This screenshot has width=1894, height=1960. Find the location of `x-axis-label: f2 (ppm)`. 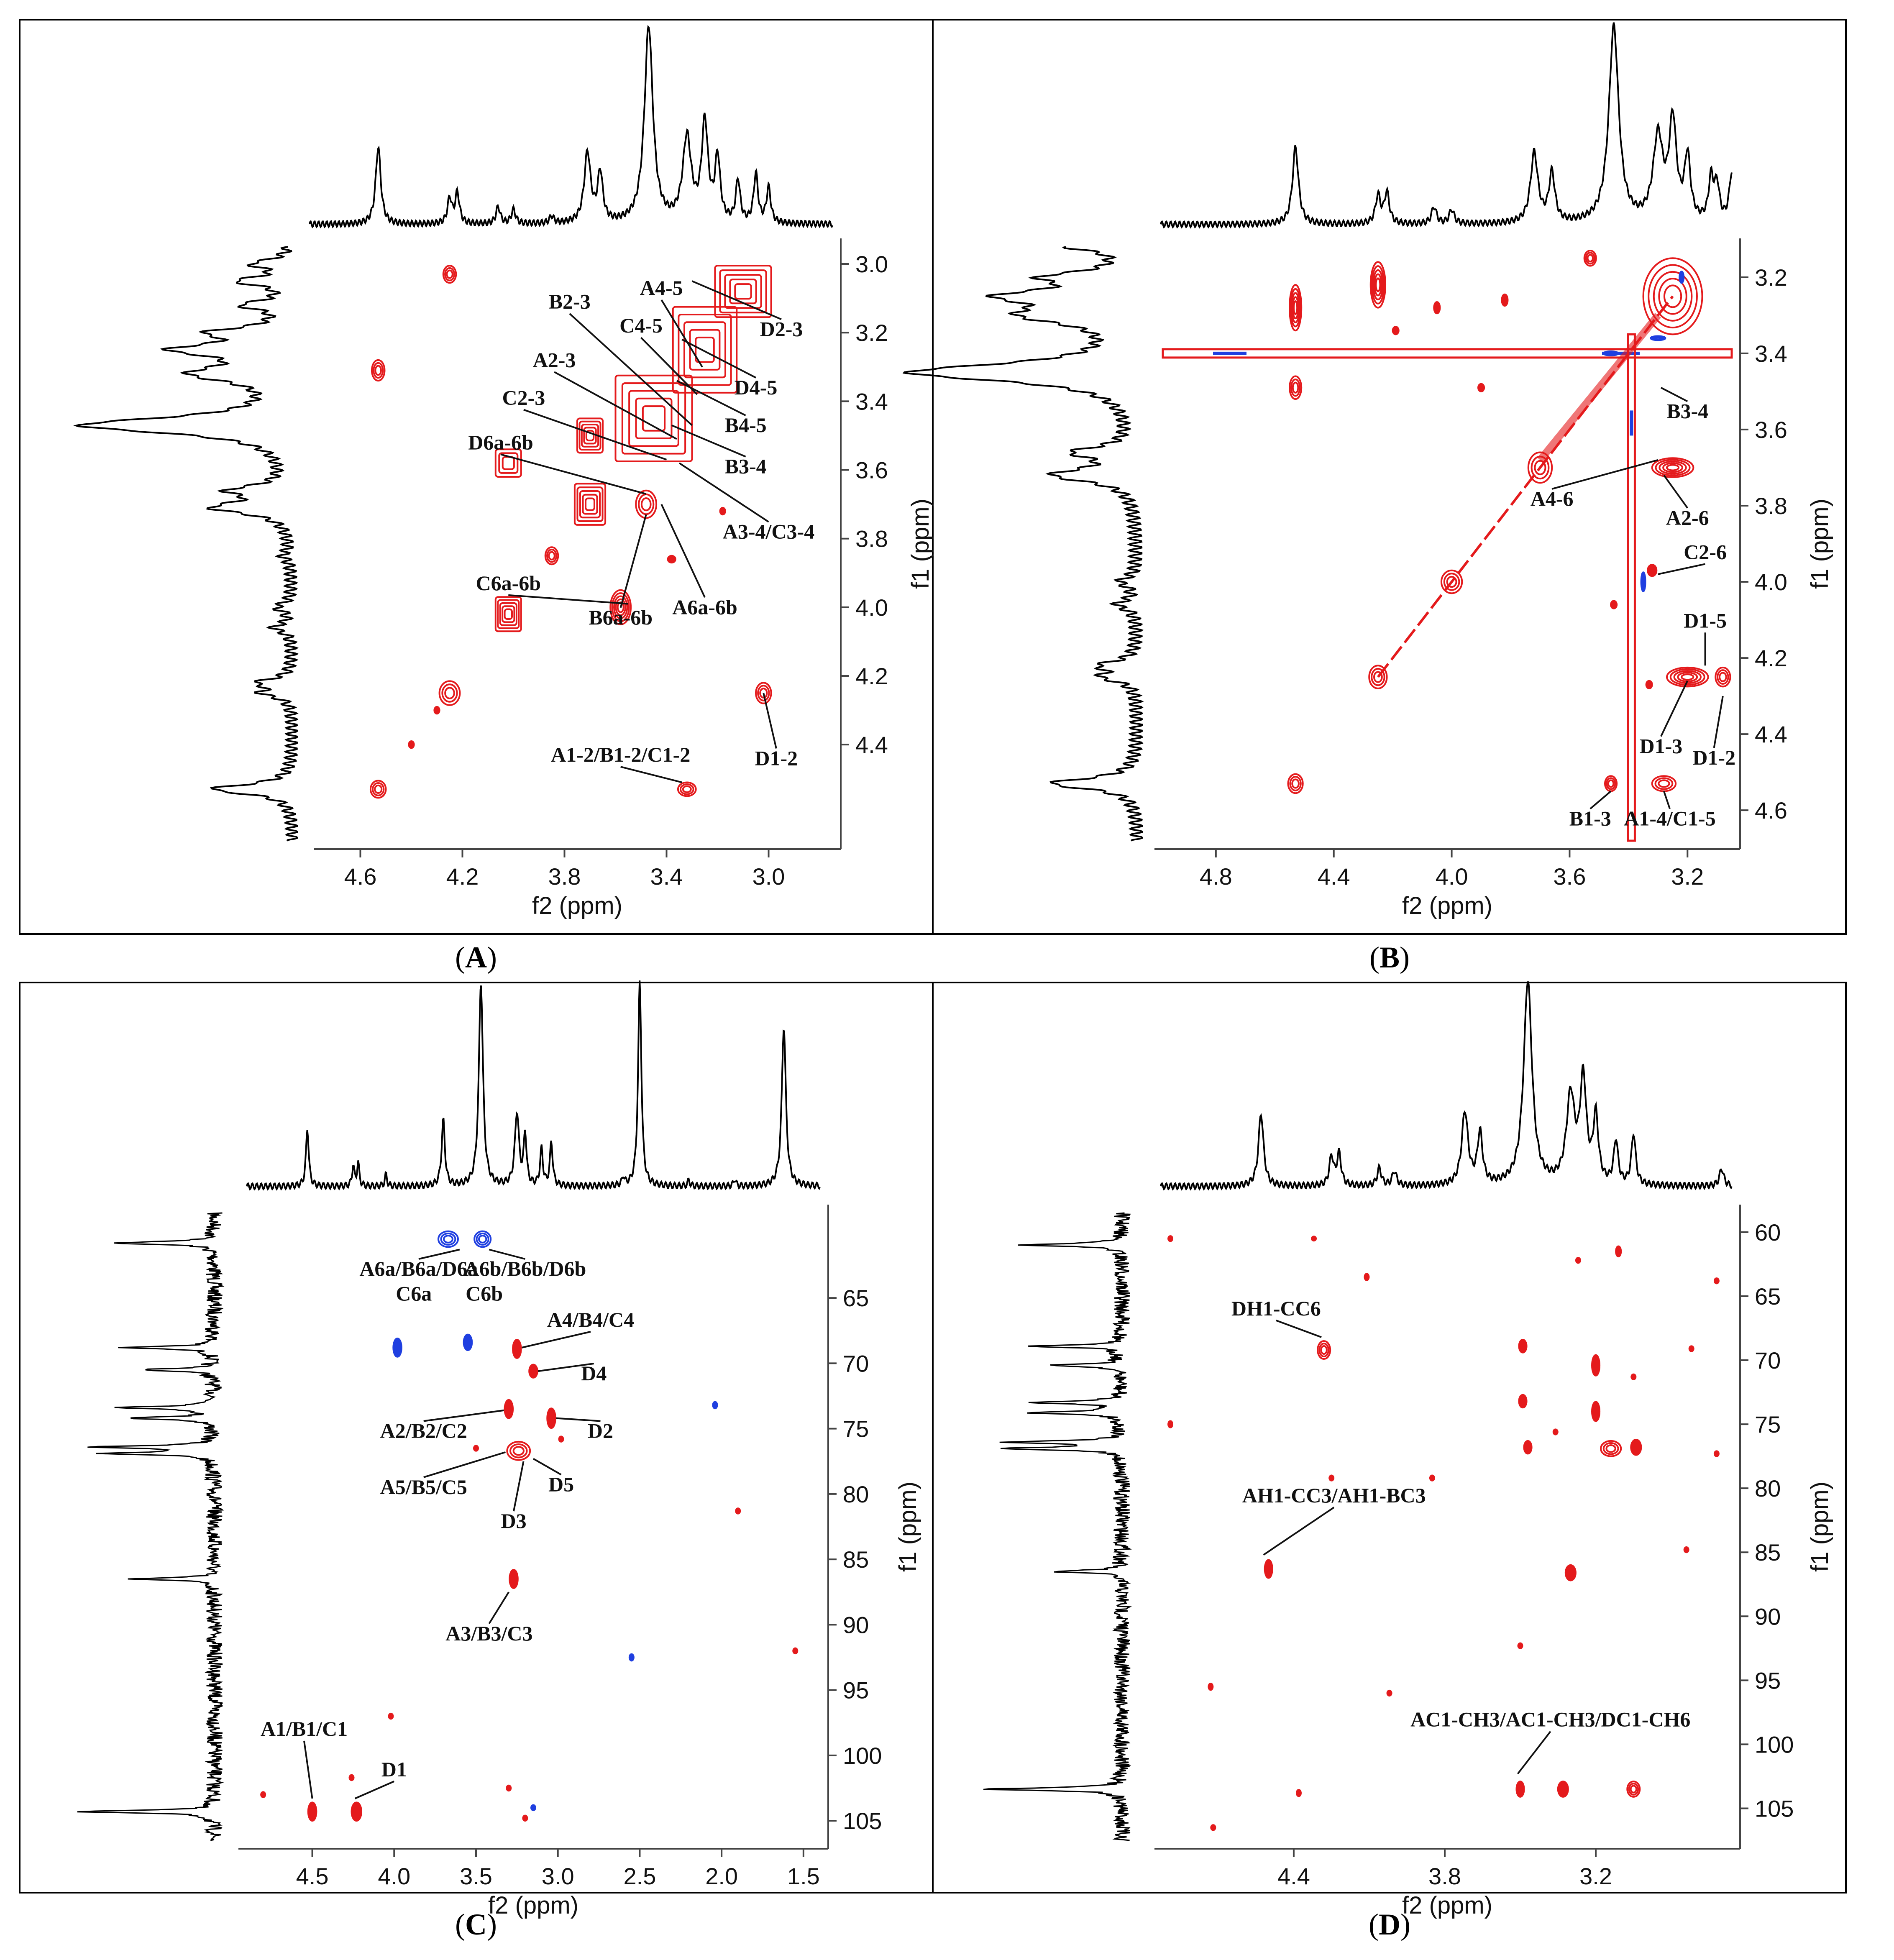

x-axis-label: f2 (ppm) is located at coordinates (533, 1906).